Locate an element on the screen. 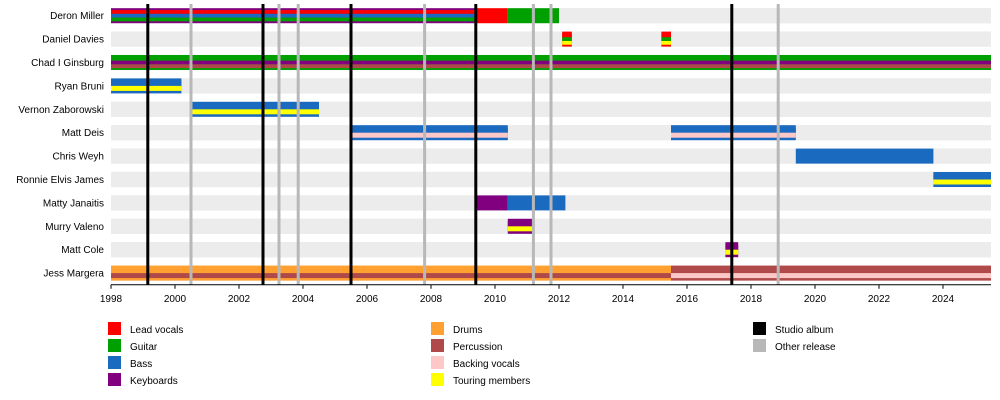 The width and height of the screenshot is (1000, 400). x-tick-label: 2002 is located at coordinates (239, 299).